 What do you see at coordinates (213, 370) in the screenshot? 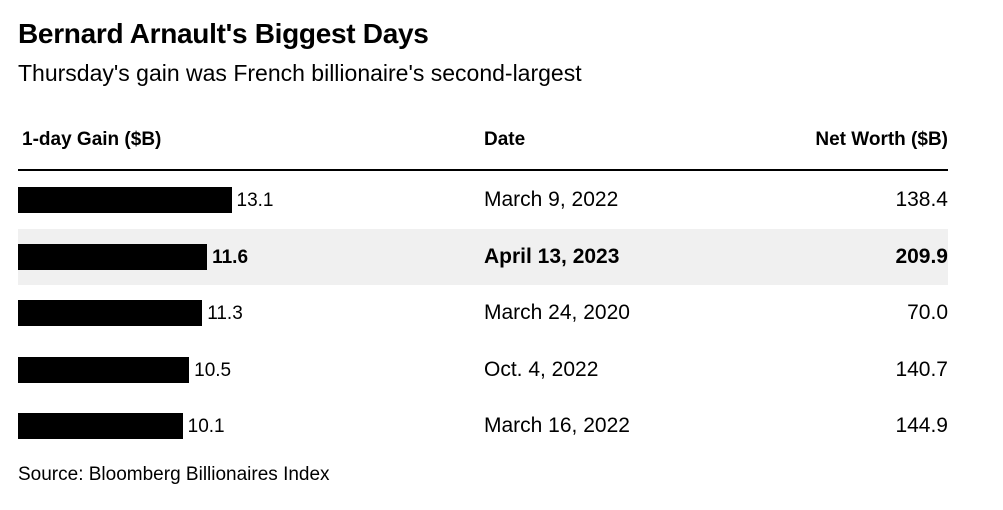
I see `gain-value-label: 10.5` at bounding box center [213, 370].